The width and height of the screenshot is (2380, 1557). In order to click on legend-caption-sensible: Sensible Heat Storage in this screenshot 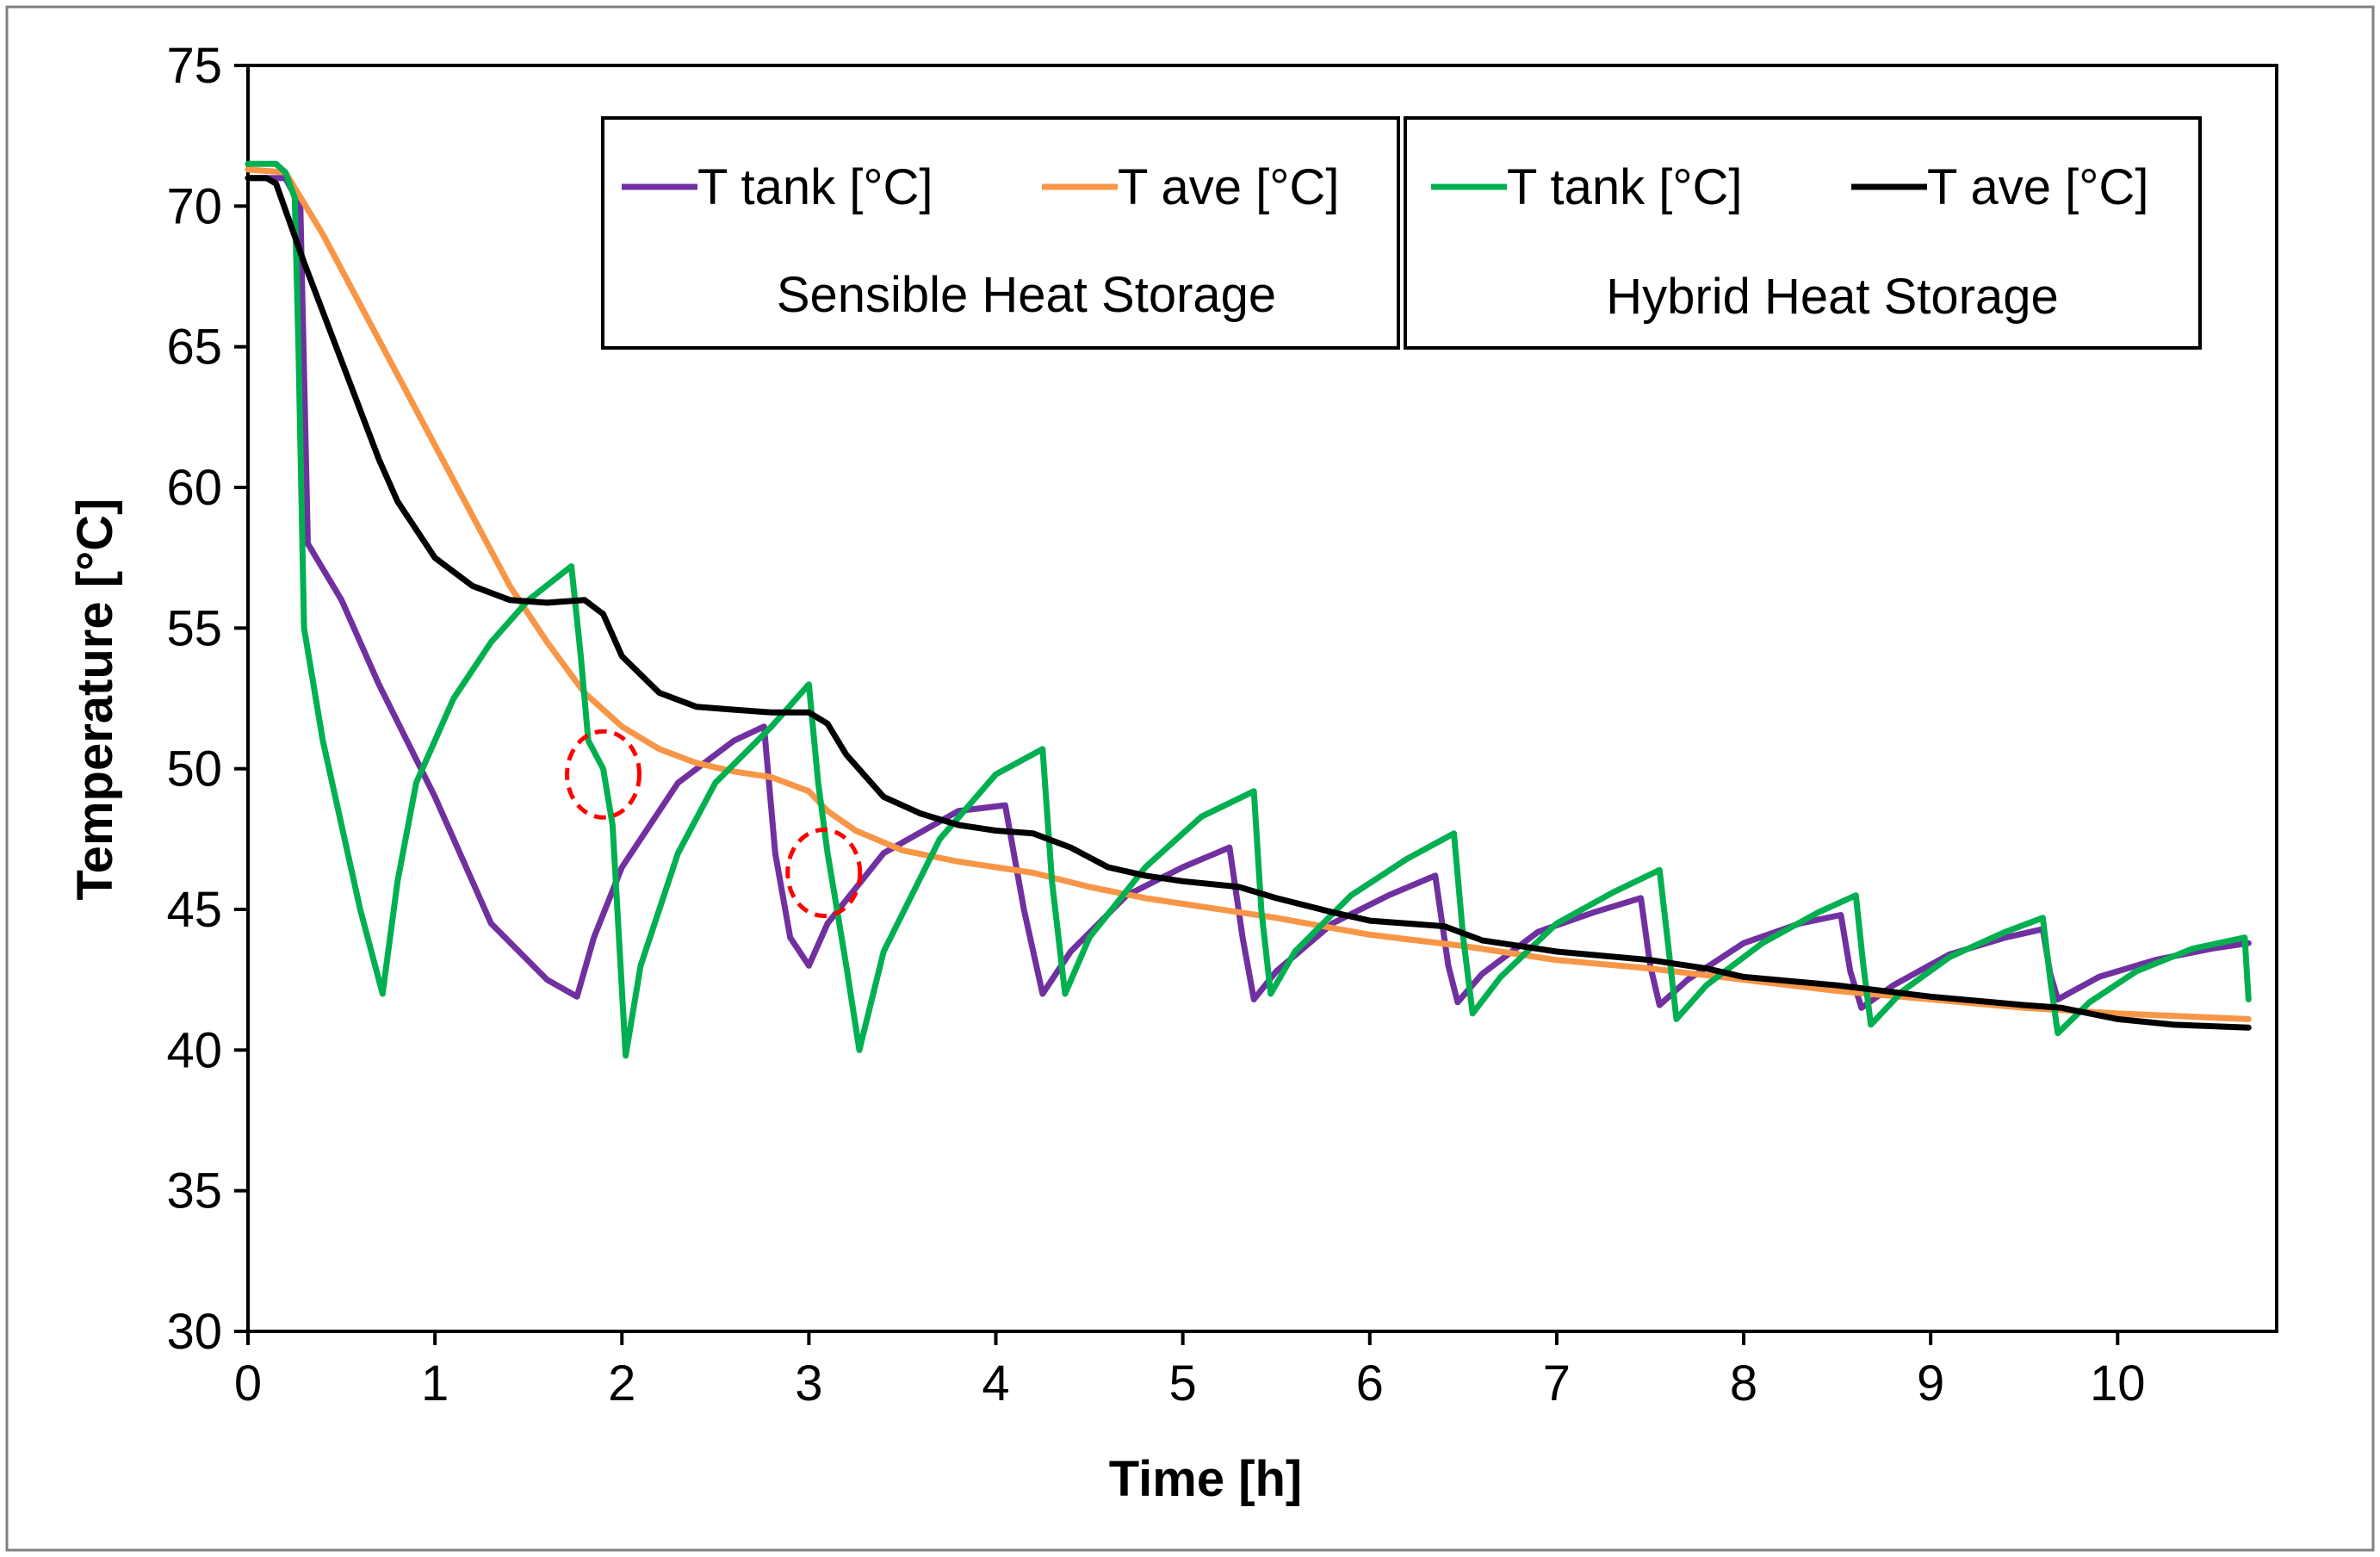, I will do `click(1026, 295)`.